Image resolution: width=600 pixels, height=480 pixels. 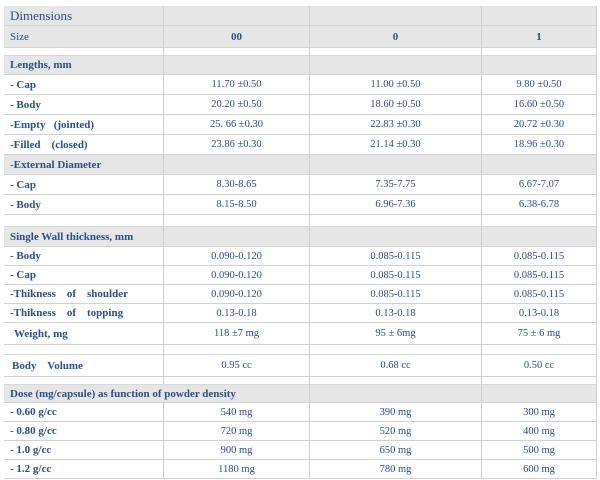 What do you see at coordinates (84, 125) in the screenshot?
I see `row-label: -Empty (jointed)` at bounding box center [84, 125].